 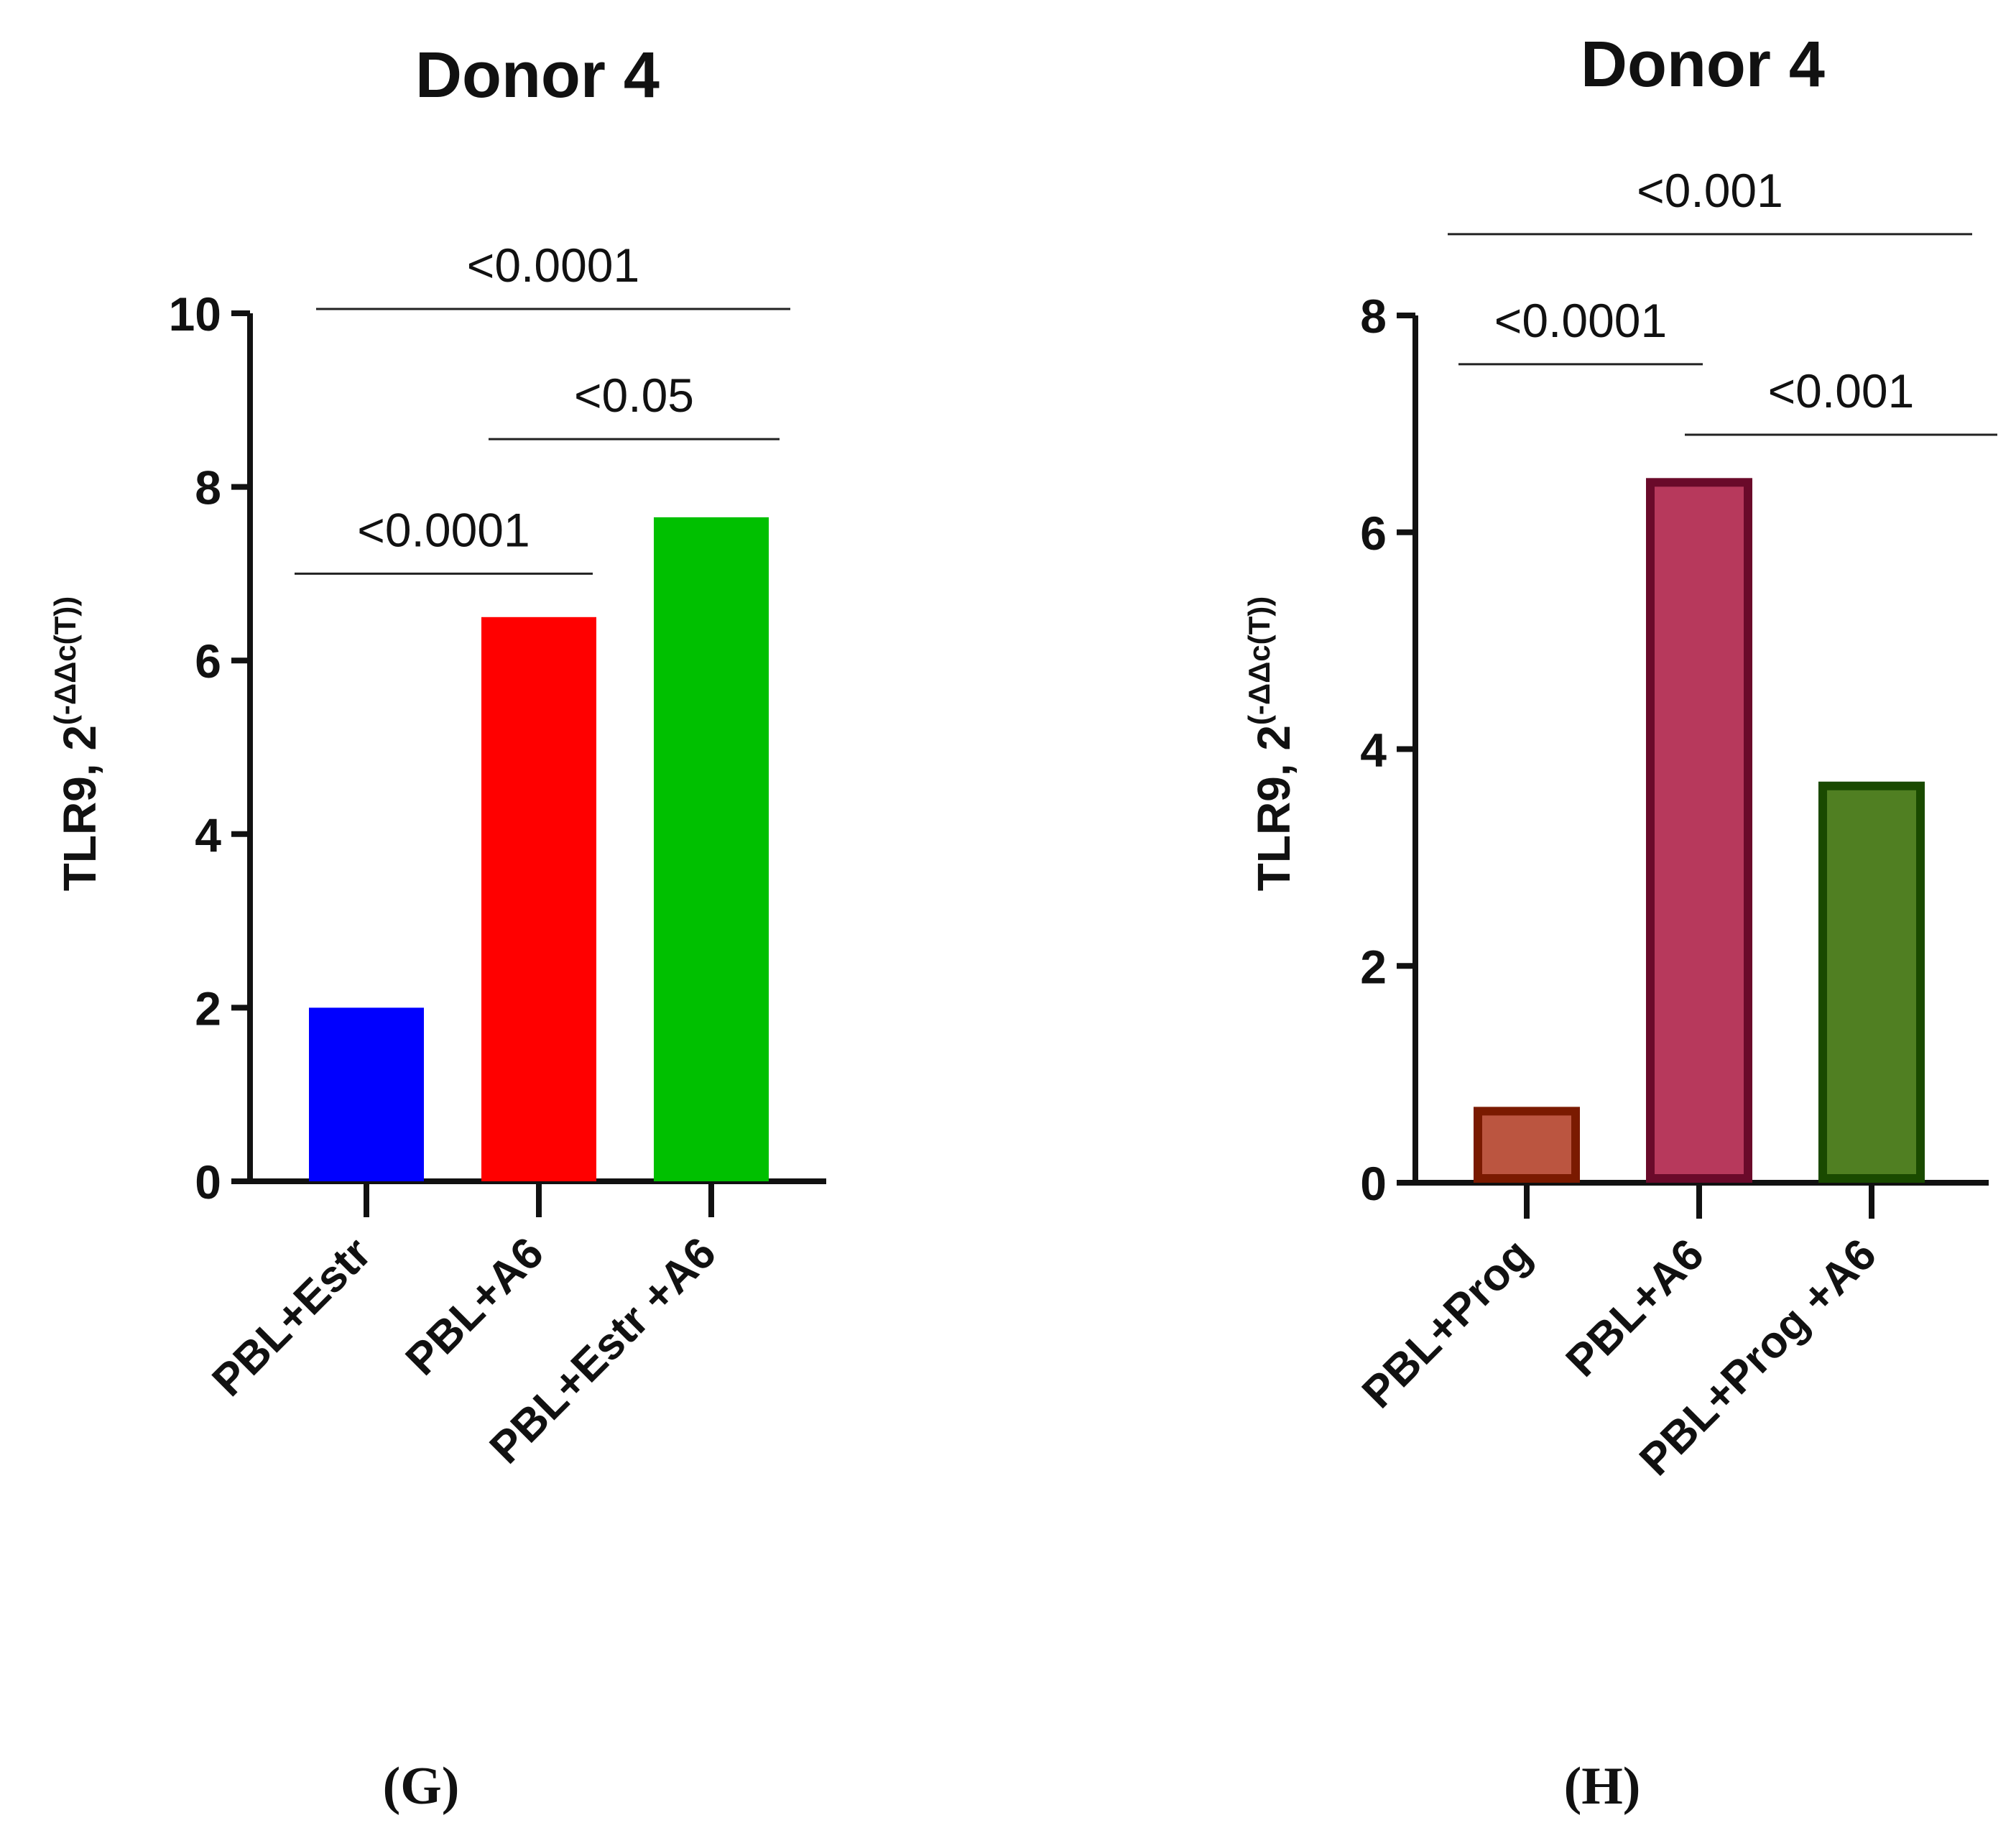 I want to click on panel-label: (G), so click(x=421, y=1786).